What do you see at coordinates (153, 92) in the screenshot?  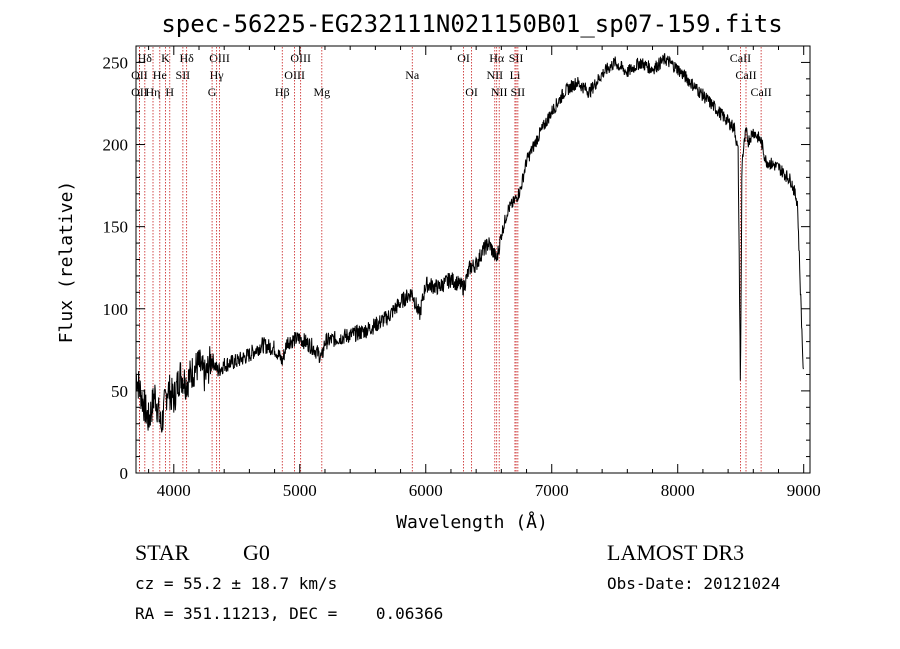 I see `emission-line-label: Hη` at bounding box center [153, 92].